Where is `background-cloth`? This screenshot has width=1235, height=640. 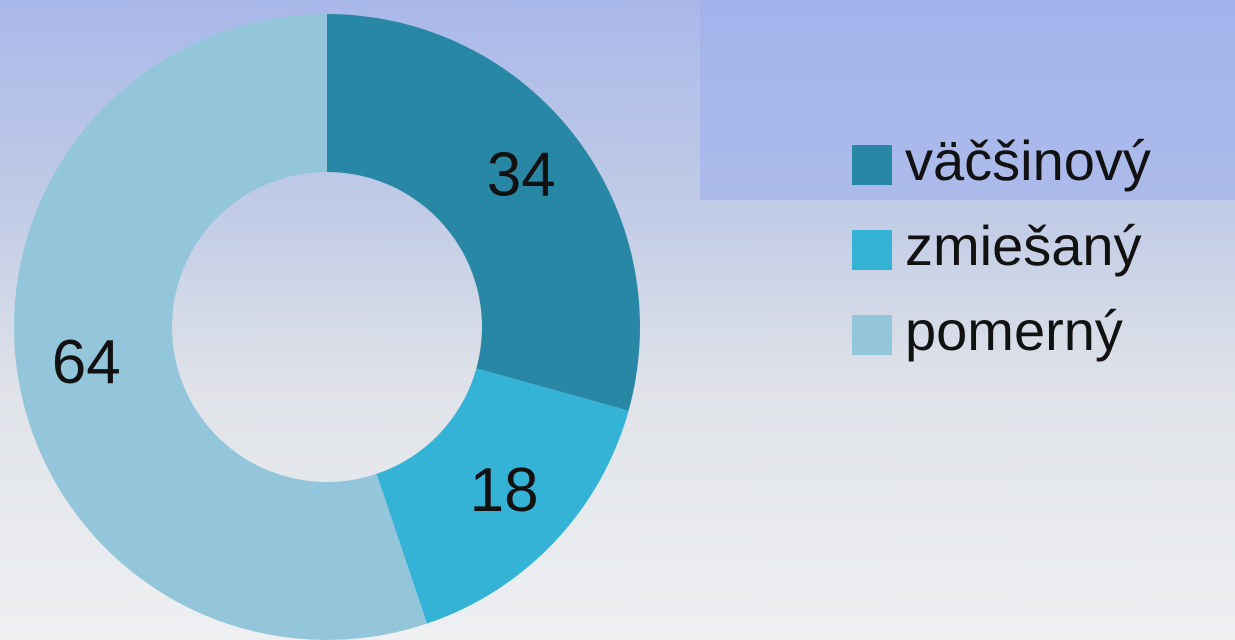
background-cloth is located at coordinates (967, 100).